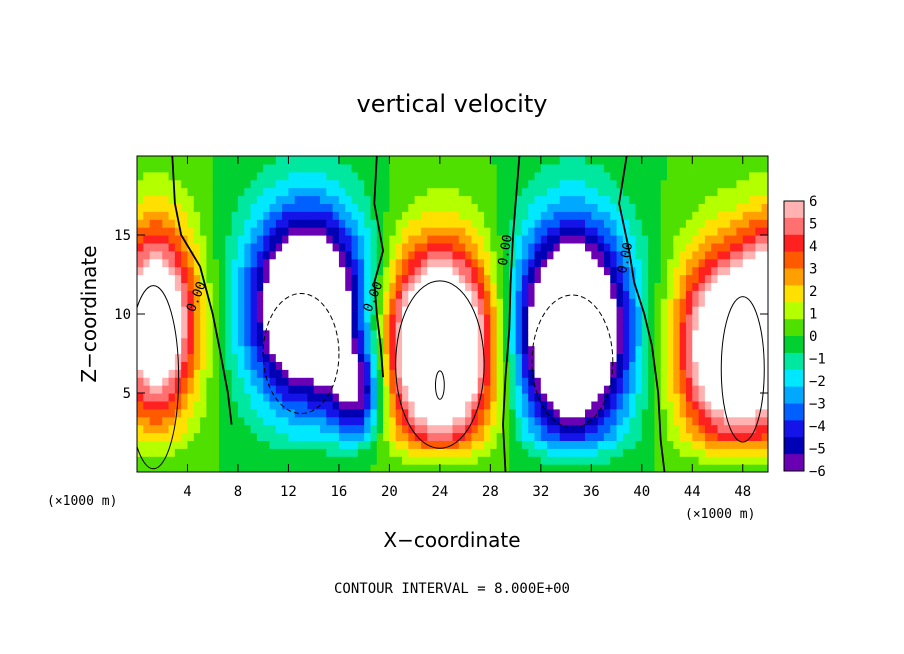  I want to click on contour-interval-note: CONTOUR INTERVAL = 8.000E+00, so click(452, 589).